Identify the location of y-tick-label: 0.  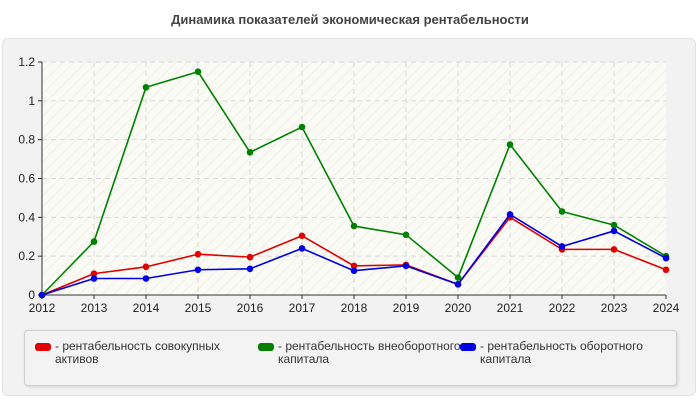
(31, 295).